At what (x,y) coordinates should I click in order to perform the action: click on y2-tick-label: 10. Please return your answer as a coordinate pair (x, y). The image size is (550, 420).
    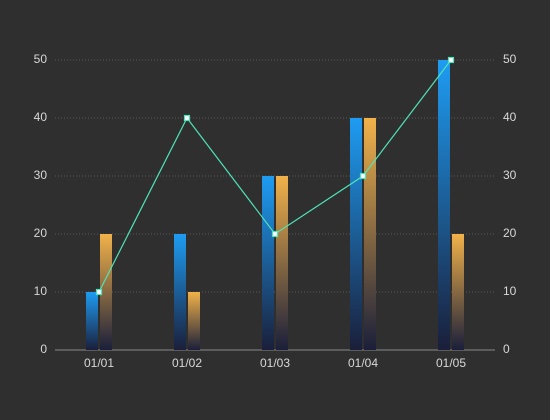
    Looking at the image, I should click on (510, 291).